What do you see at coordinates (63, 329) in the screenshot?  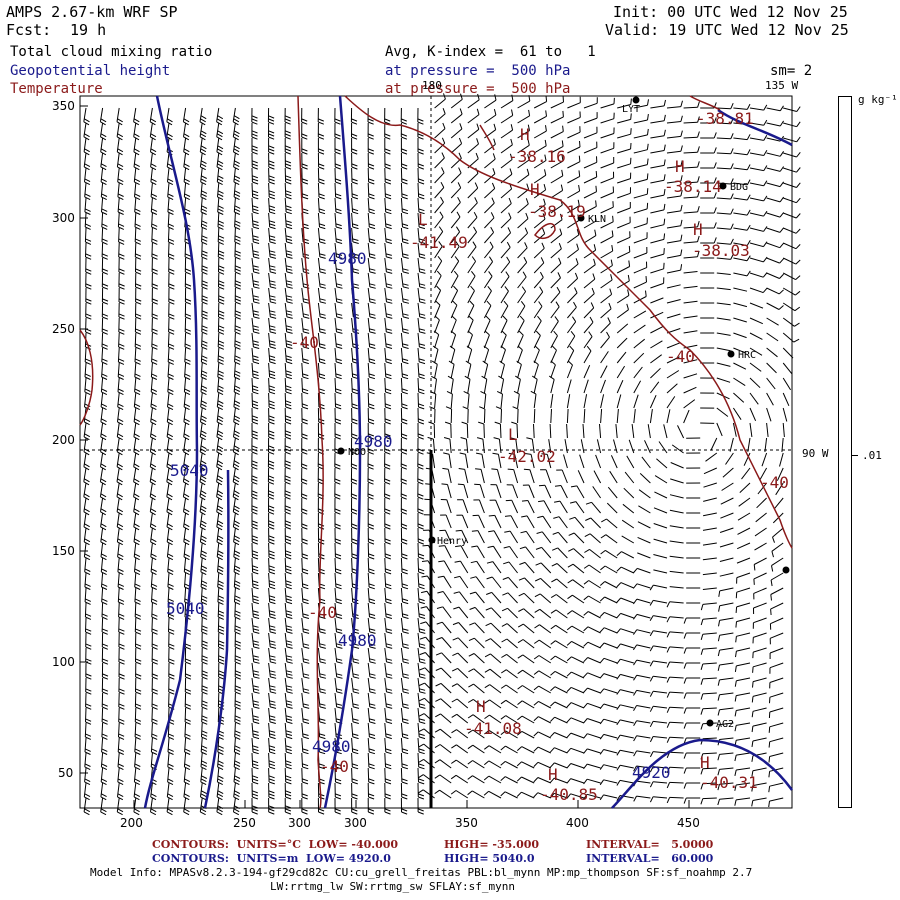 I see `y-tick-label: 250` at bounding box center [63, 329].